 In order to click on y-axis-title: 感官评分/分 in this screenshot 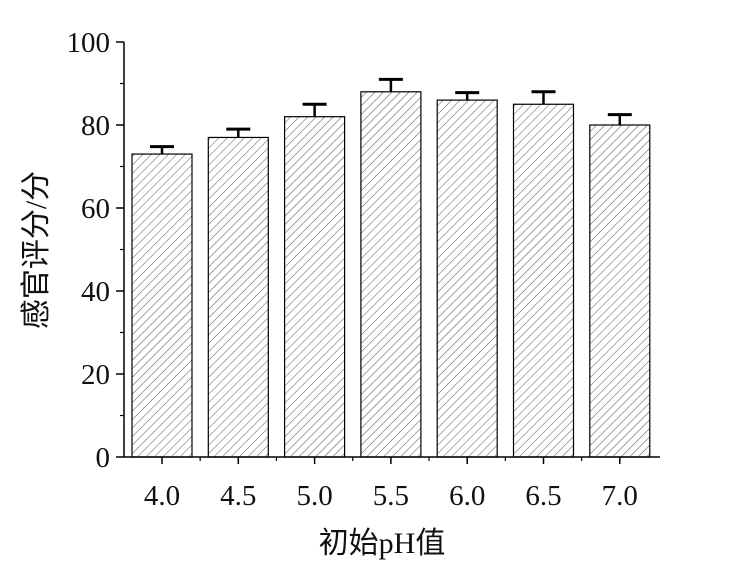, I will do `click(36, 250)`.